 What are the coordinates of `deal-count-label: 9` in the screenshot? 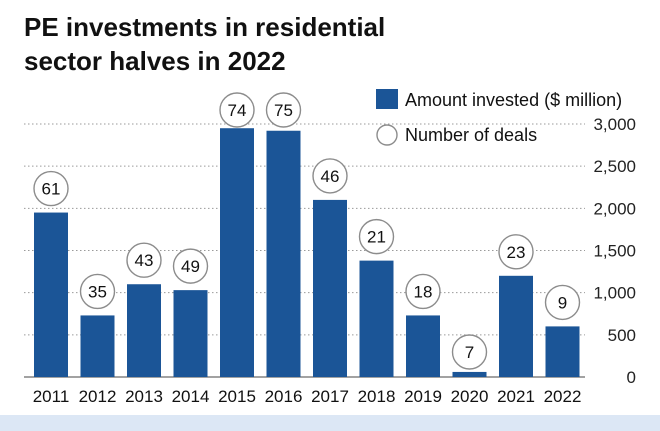 It's located at (562, 302).